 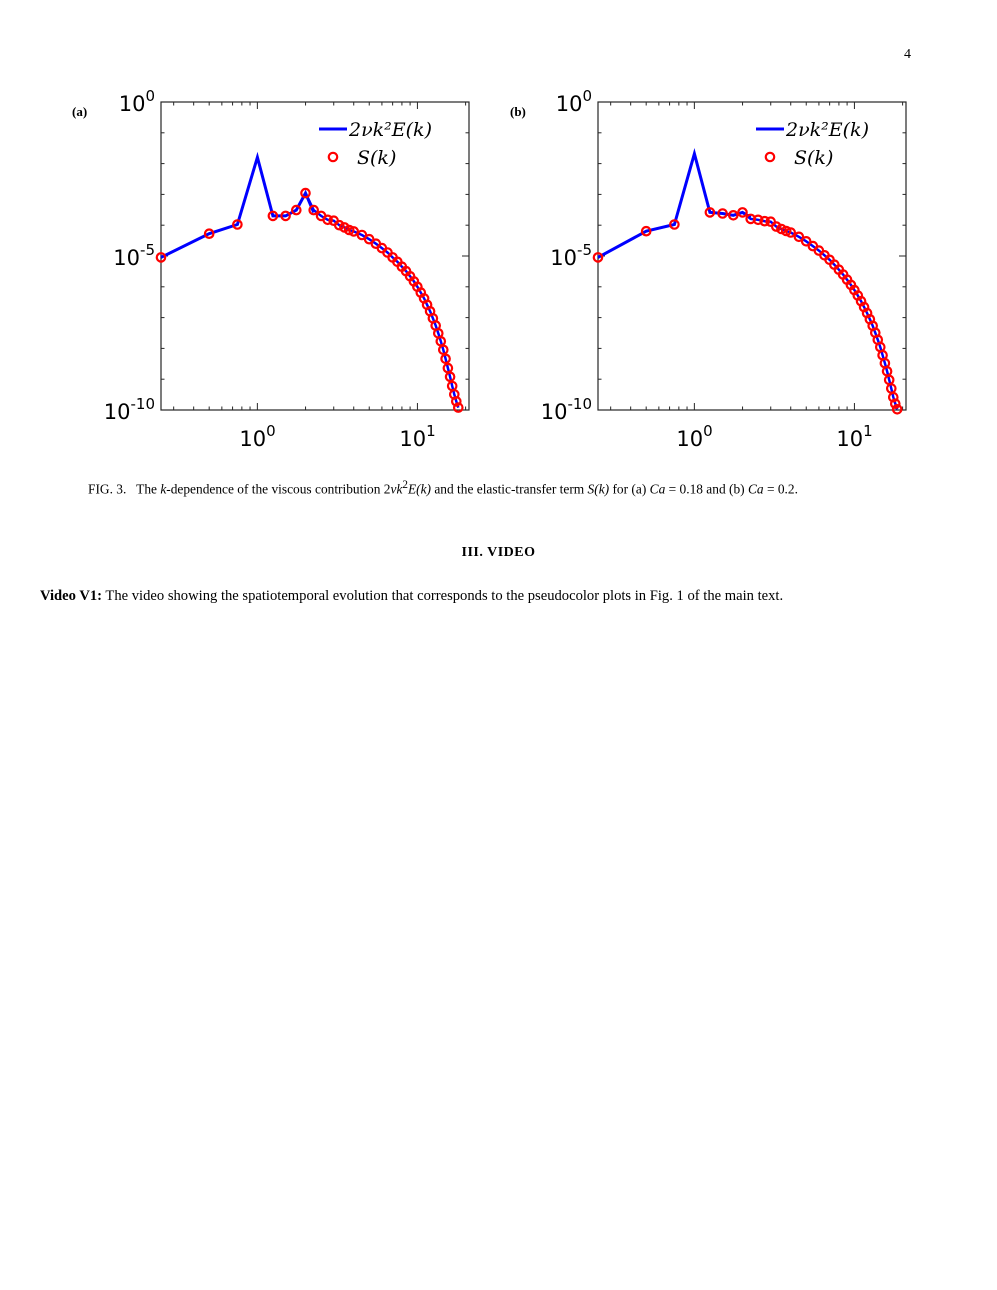 What do you see at coordinates (629, 489) in the screenshot?
I see `caption-text: for (a)` at bounding box center [629, 489].